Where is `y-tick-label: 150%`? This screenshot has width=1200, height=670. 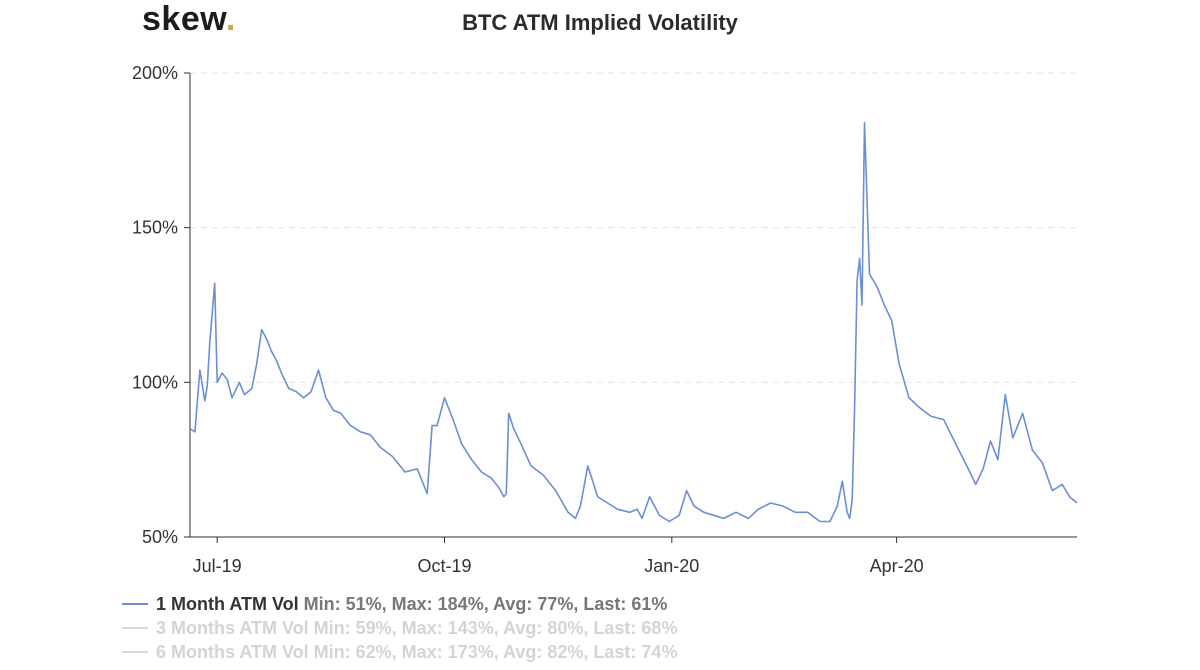
y-tick-label: 150% is located at coordinates (155, 228).